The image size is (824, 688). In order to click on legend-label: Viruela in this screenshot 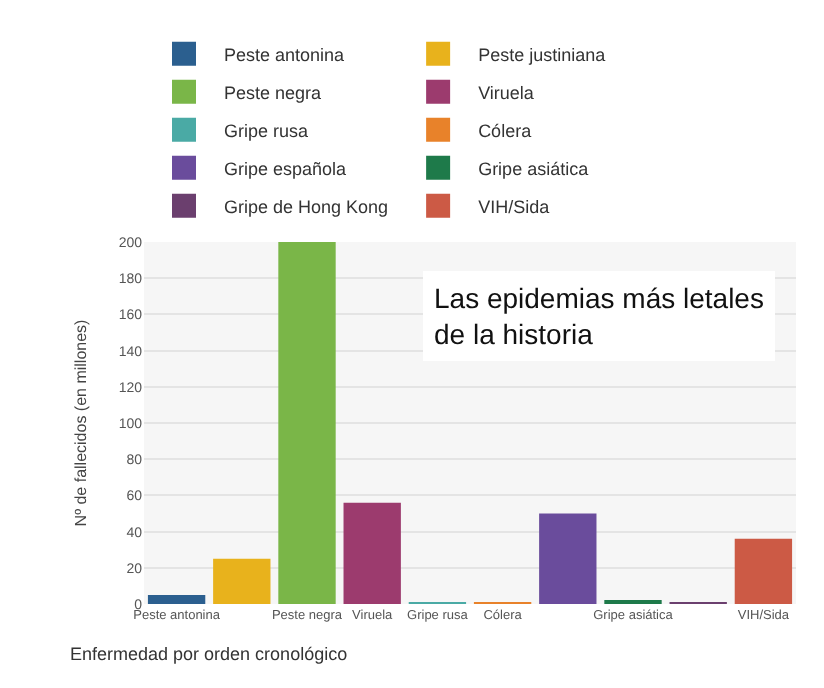, I will do `click(506, 92)`.